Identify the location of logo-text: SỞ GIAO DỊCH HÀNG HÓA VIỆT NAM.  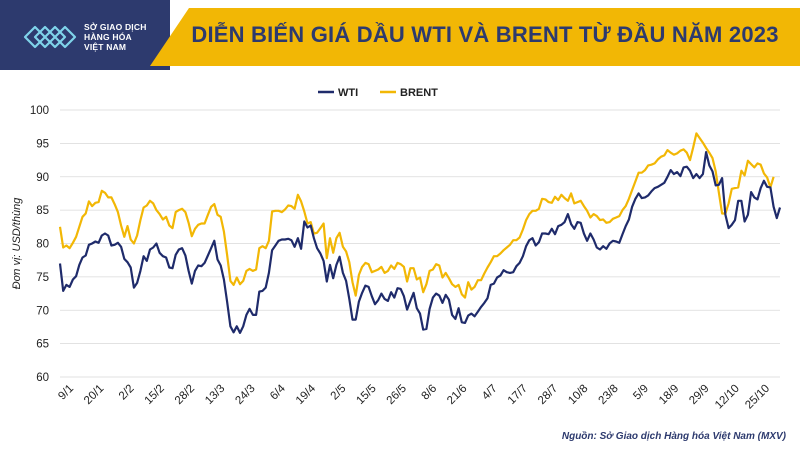
(115, 37).